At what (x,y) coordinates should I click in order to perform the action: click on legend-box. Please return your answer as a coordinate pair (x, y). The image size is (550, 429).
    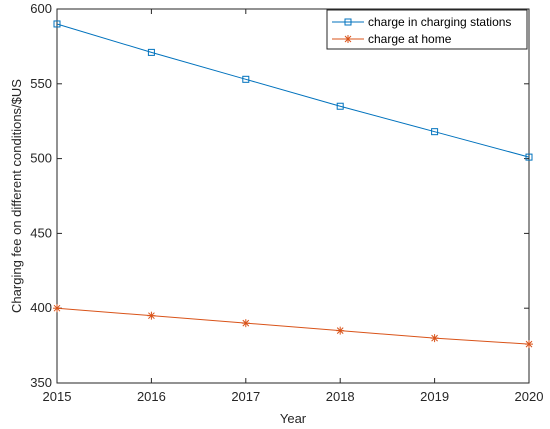
    Looking at the image, I should click on (427, 29).